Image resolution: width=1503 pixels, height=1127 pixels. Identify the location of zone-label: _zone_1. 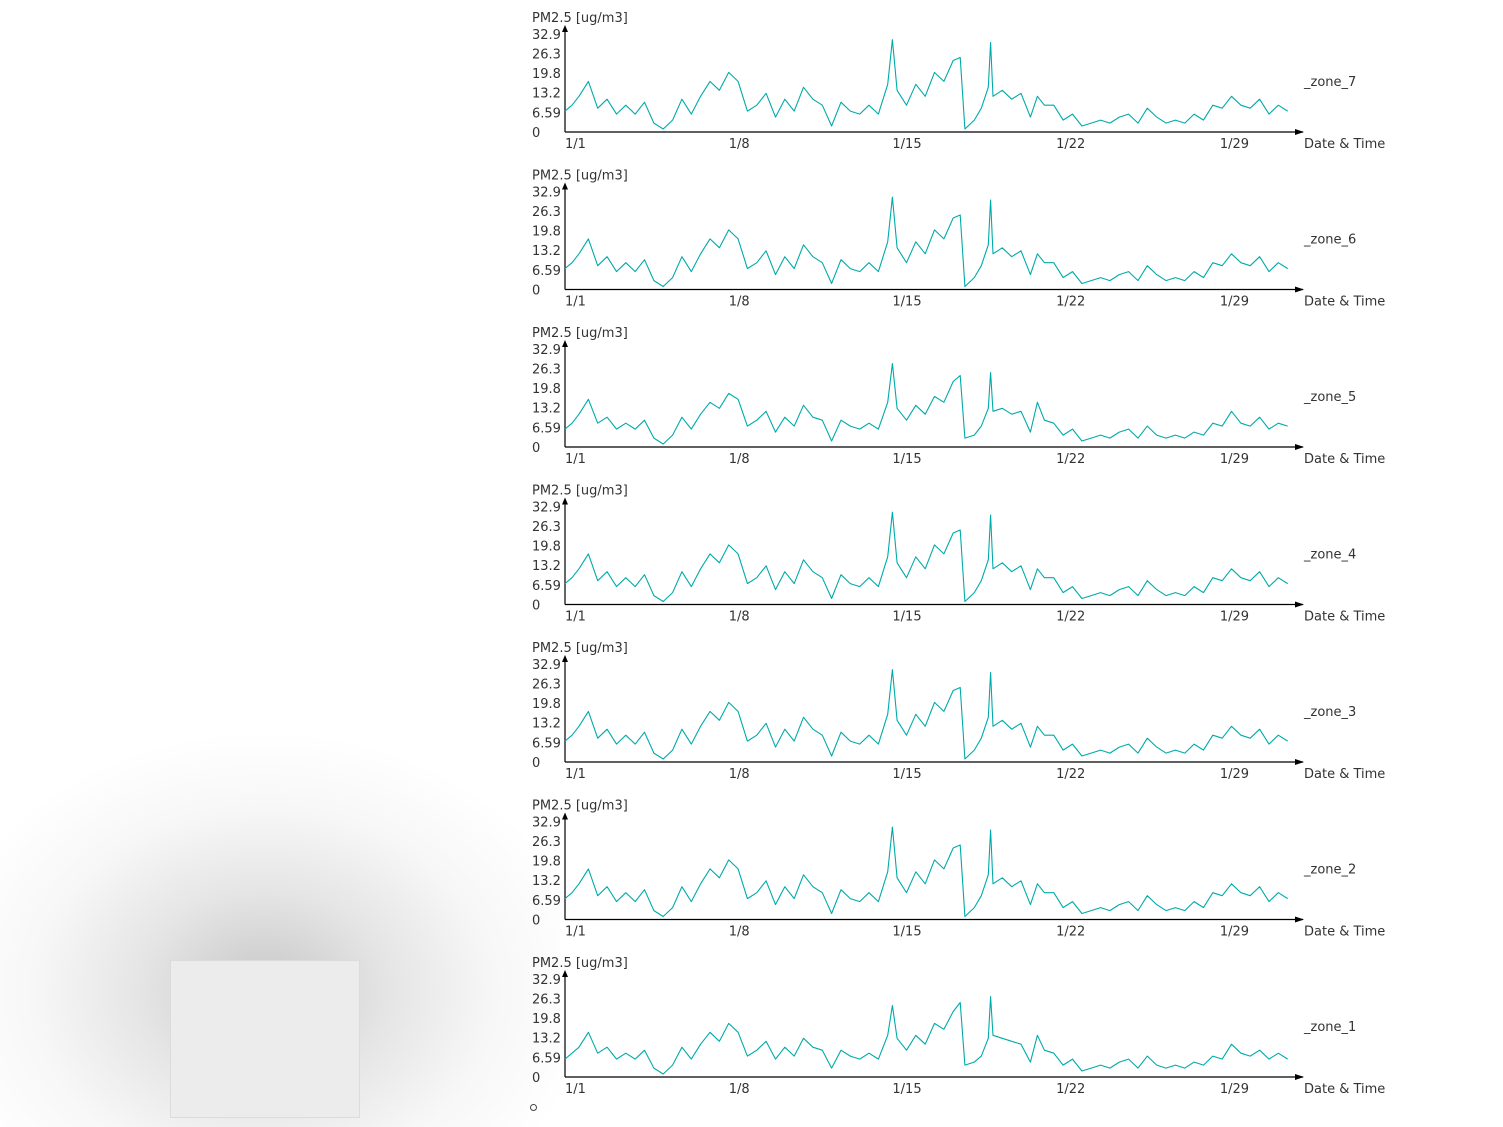
(1329, 1027).